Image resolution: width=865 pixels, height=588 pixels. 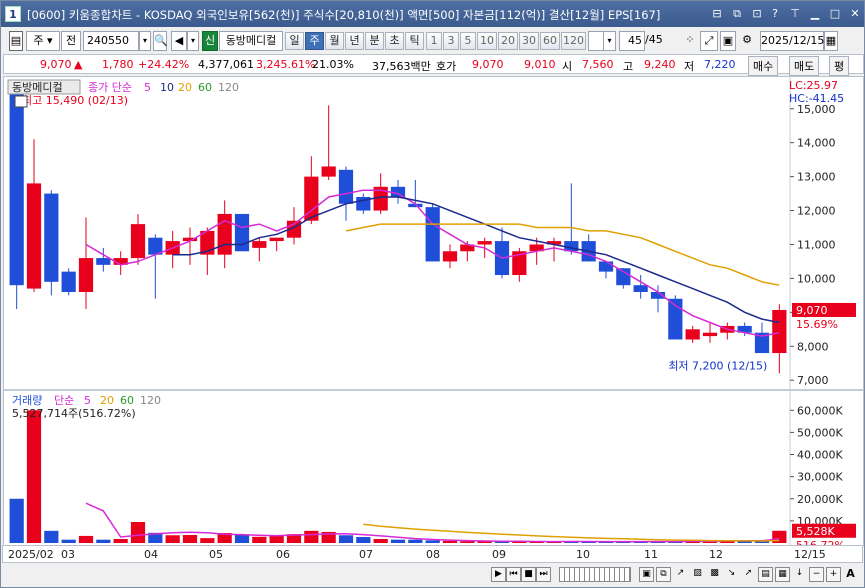 What do you see at coordinates (804, 66) in the screenshot?
I see `sell-button: 매도` at bounding box center [804, 66].